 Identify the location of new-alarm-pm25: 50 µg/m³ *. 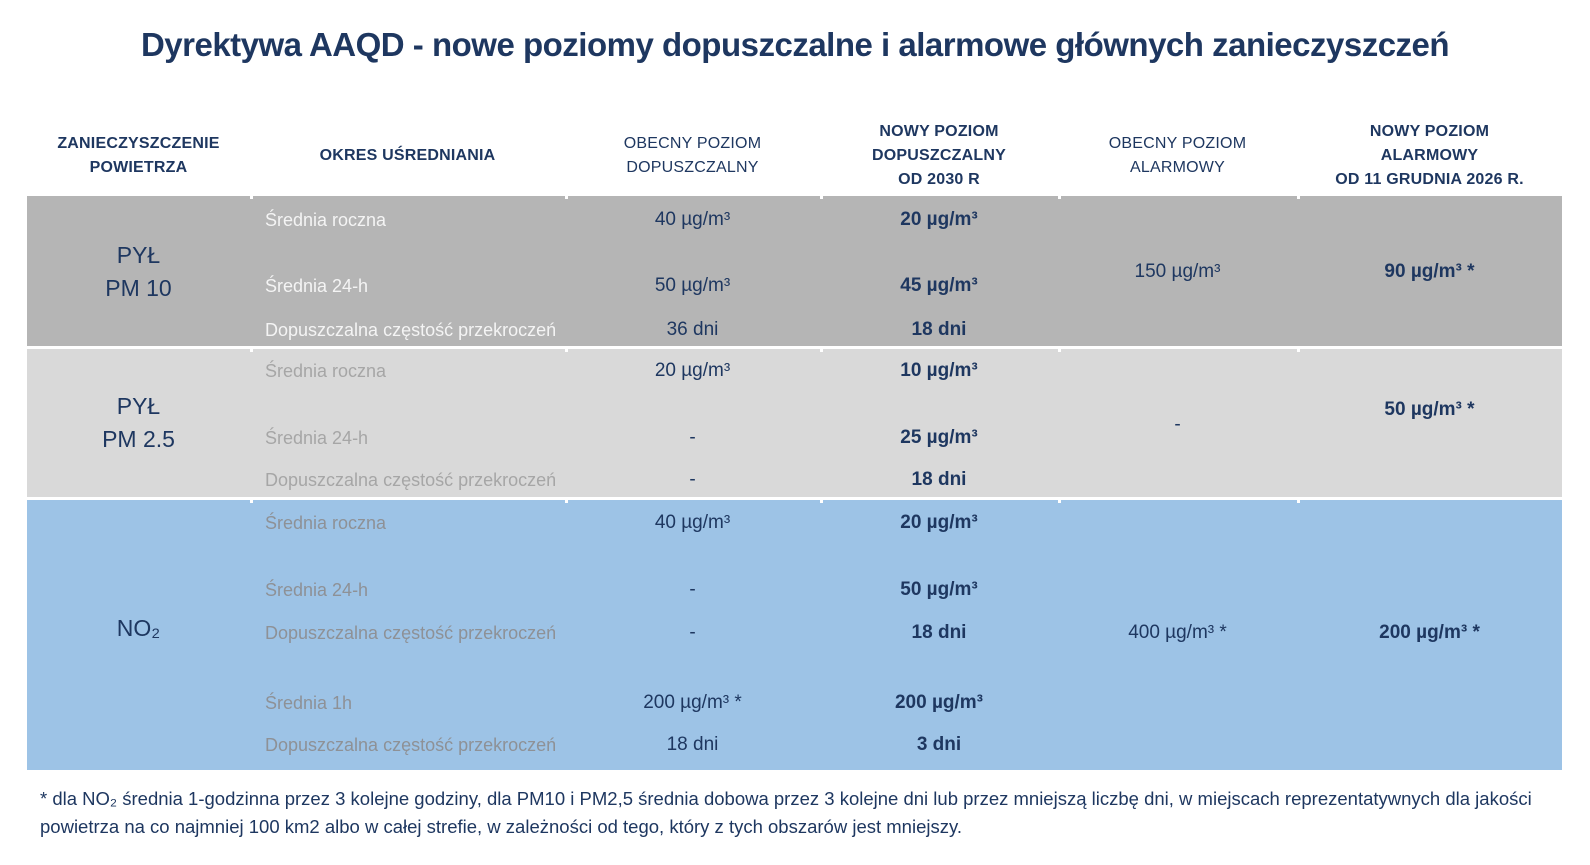
(1429, 409).